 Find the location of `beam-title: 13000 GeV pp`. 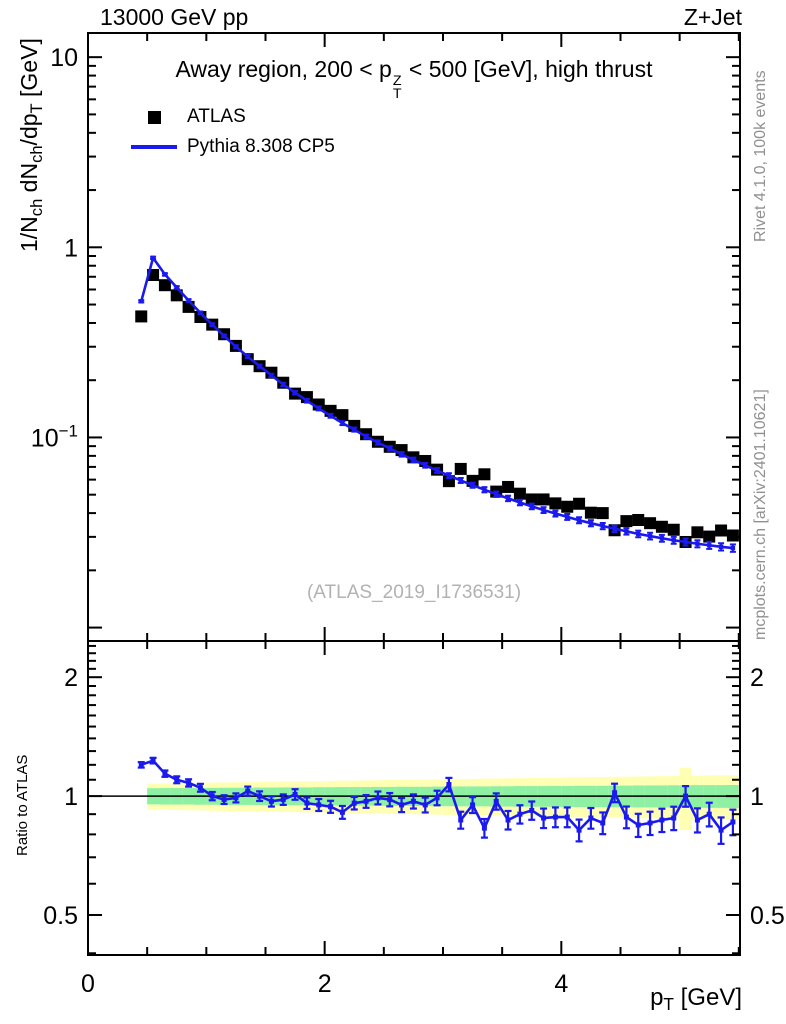

beam-title: 13000 GeV pp is located at coordinates (174, 17).